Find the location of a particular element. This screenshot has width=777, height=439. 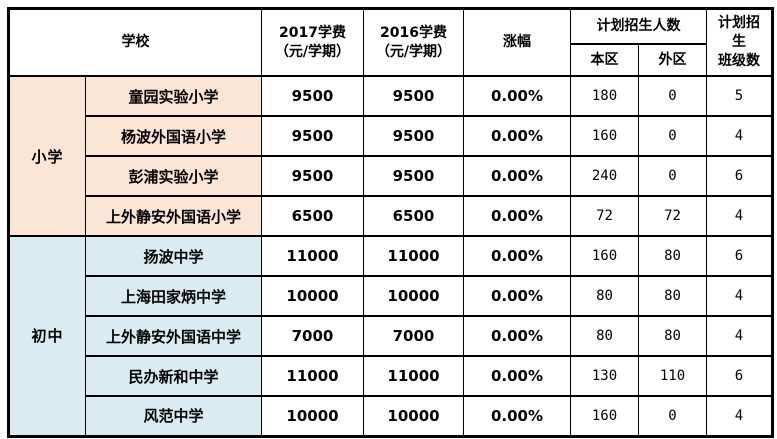

fee-2016: 6500 is located at coordinates (413, 216).